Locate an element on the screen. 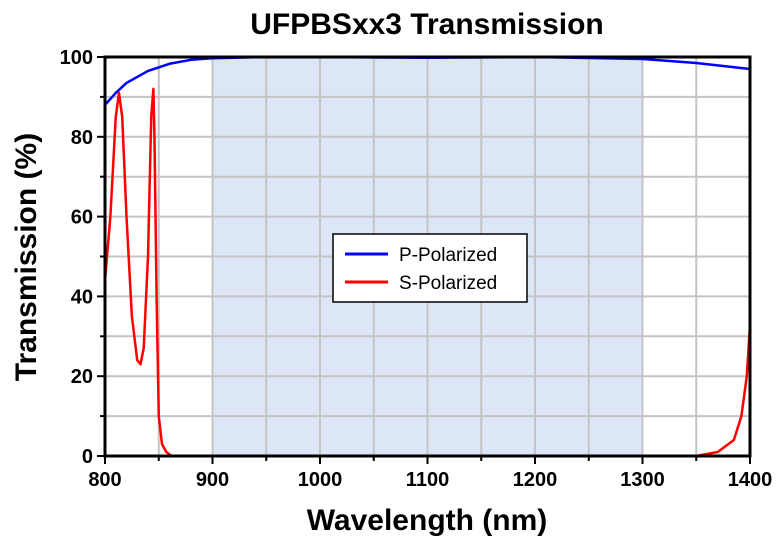 The width and height of the screenshot is (780, 540). y-tick-label: 100 is located at coordinates (76, 58).